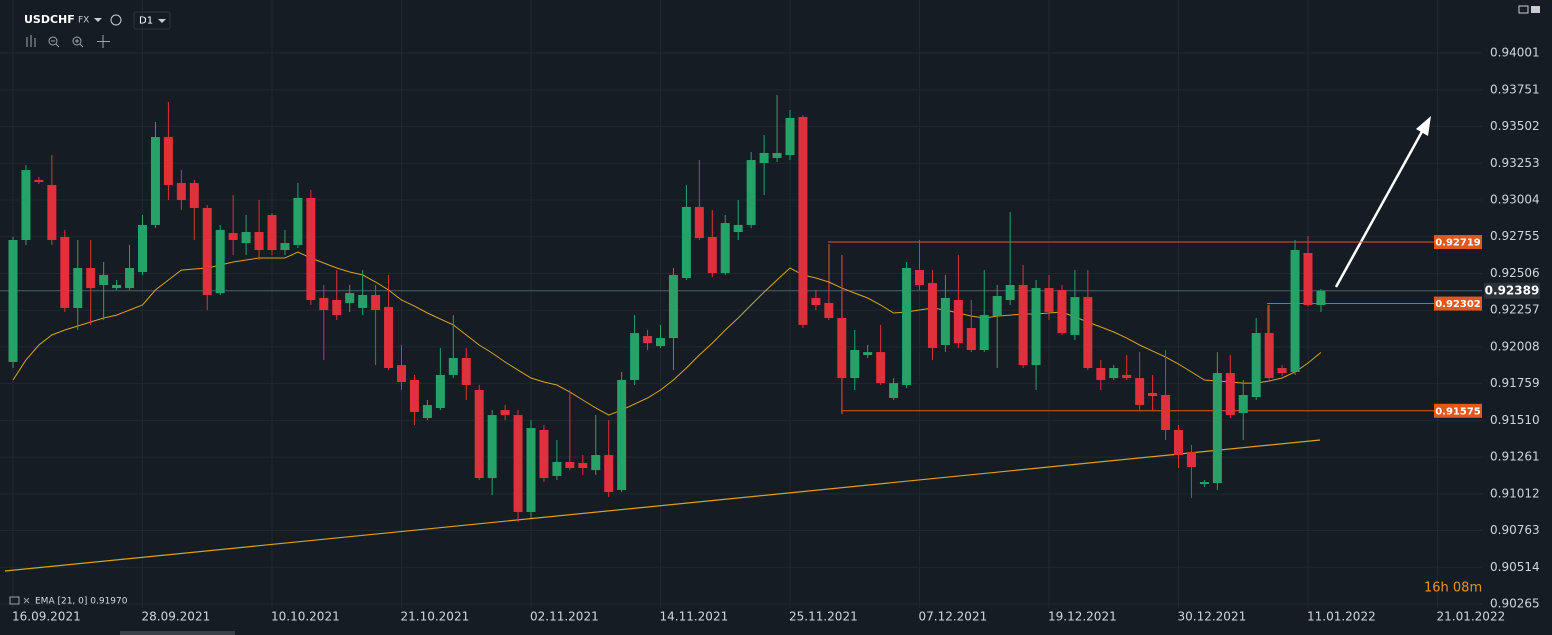 The image size is (1552, 635). Describe the element at coordinates (1212, 617) in the screenshot. I see `x-tick-label: 30.12.2021` at that location.